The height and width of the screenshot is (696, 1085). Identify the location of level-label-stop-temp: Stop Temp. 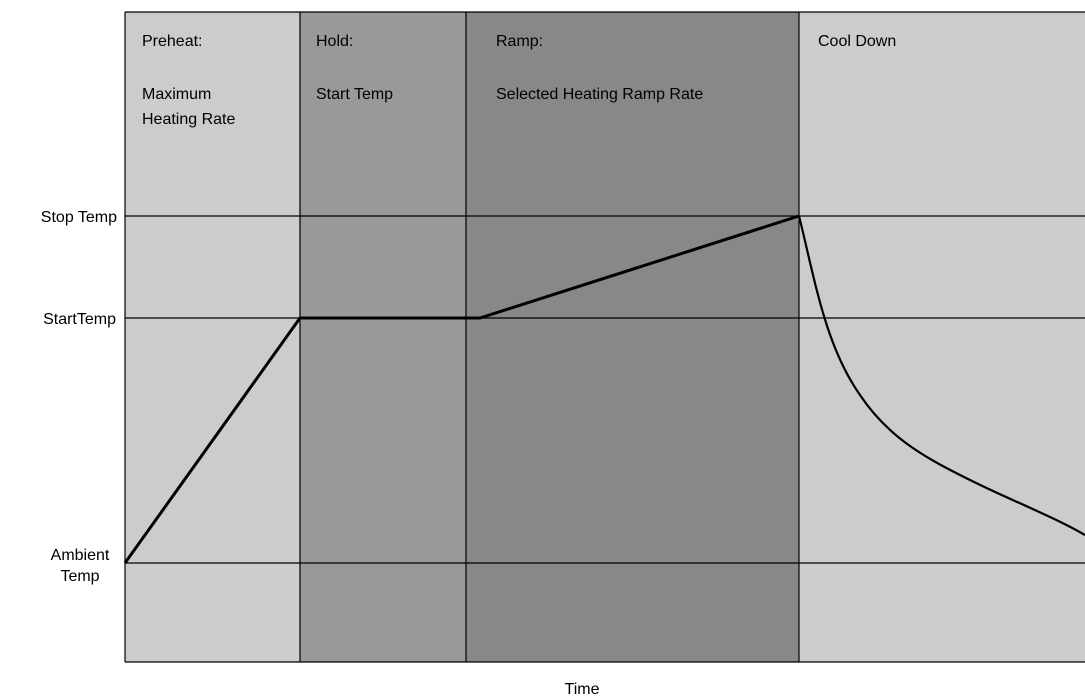
(79, 217).